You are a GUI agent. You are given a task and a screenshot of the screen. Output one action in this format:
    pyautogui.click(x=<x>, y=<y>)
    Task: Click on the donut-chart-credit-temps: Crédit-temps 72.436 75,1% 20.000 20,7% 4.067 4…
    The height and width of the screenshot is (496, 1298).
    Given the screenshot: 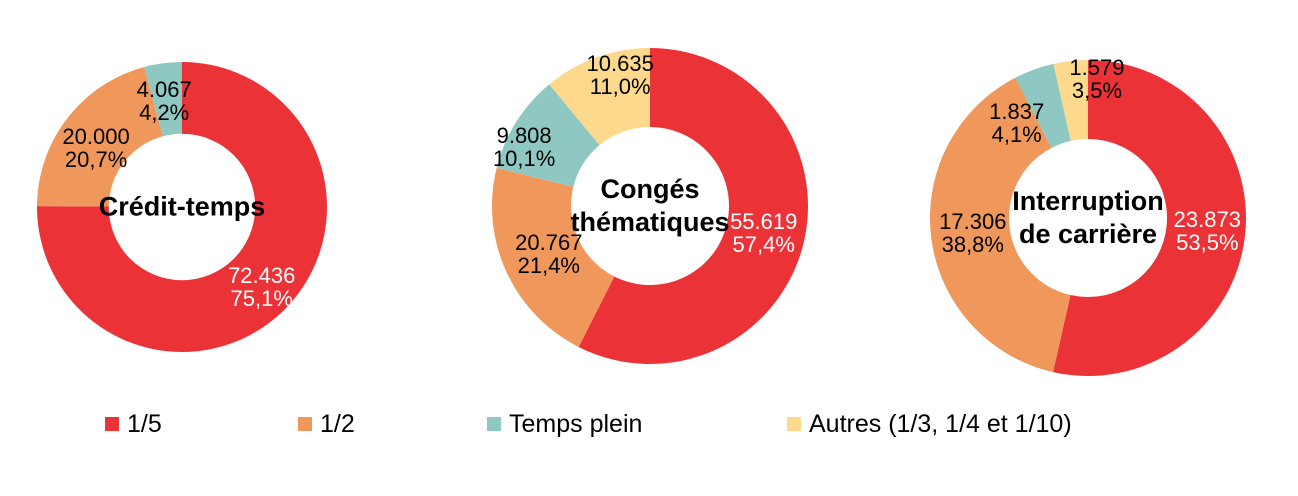 What is the action you would take?
    pyautogui.click(x=182, y=207)
    